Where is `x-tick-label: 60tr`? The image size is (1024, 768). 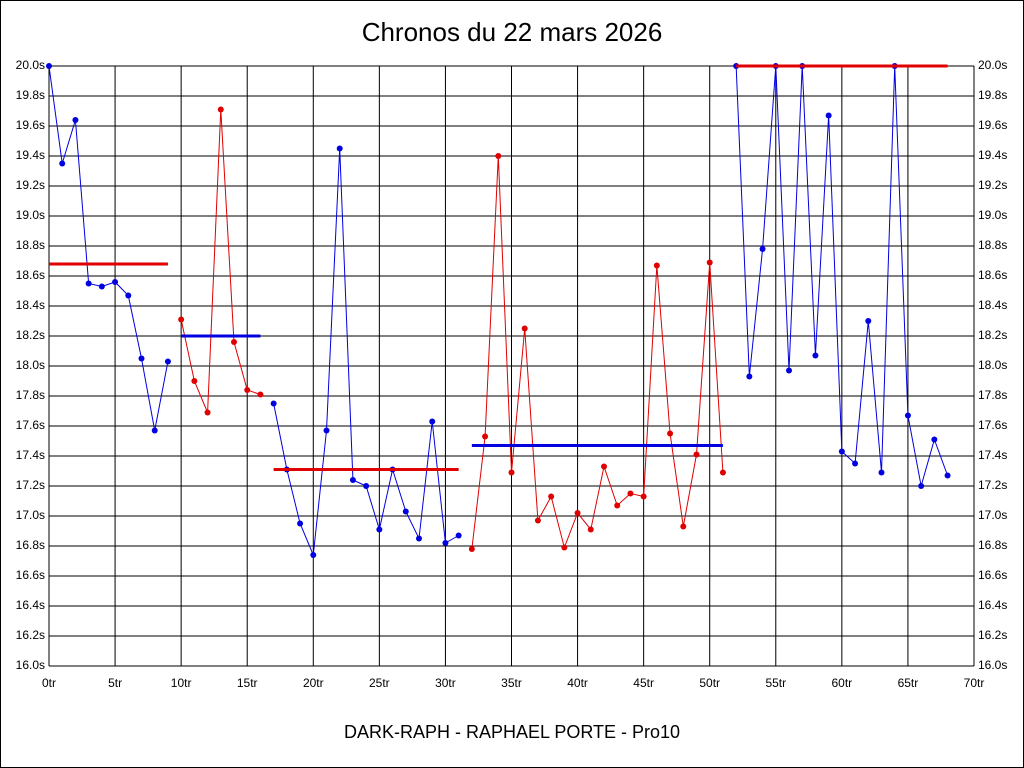 x-tick-label: 60tr is located at coordinates (842, 683).